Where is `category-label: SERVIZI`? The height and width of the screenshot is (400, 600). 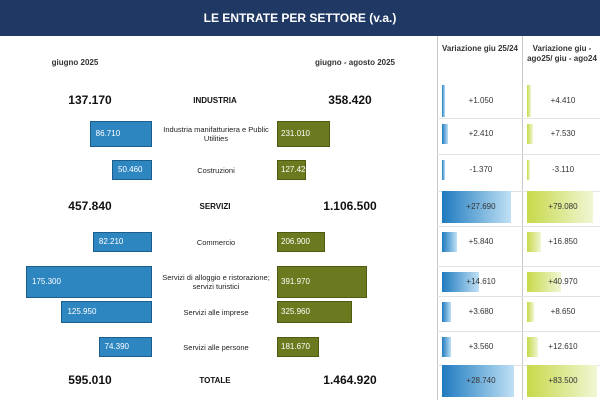
category-label: SERVIZI is located at coordinates (215, 206).